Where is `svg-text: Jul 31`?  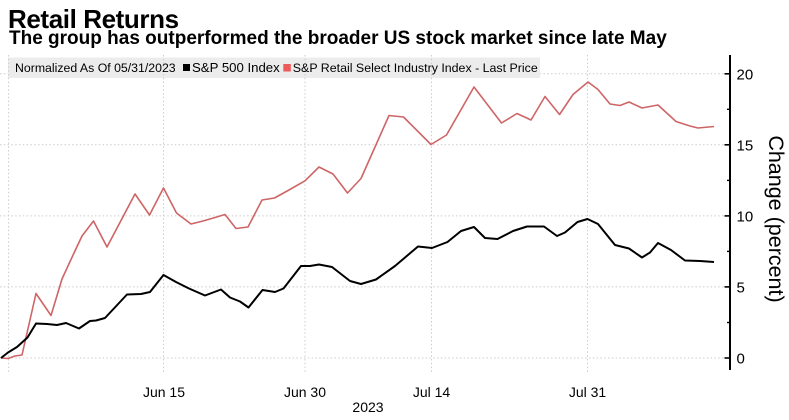 svg-text: Jul 31 is located at coordinates (588, 392).